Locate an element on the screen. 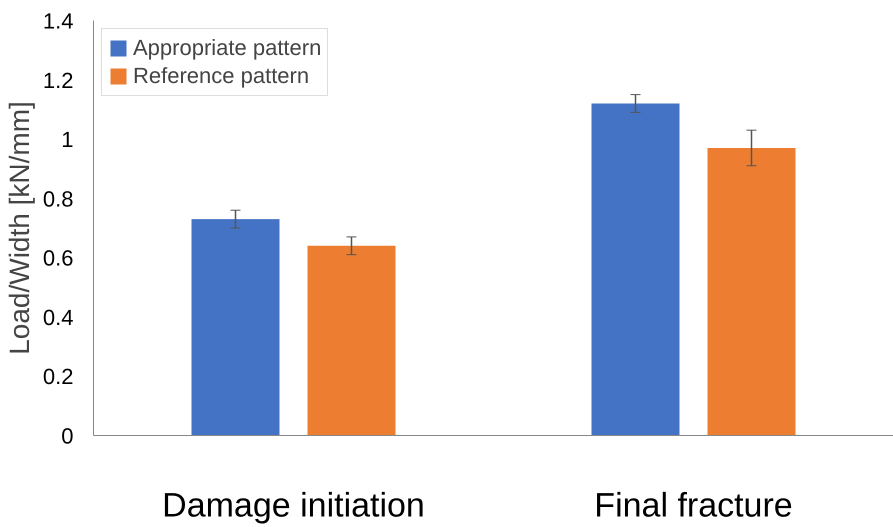 This screenshot has height=527, width=893. y-tick-label: 1 is located at coordinates (67, 139).